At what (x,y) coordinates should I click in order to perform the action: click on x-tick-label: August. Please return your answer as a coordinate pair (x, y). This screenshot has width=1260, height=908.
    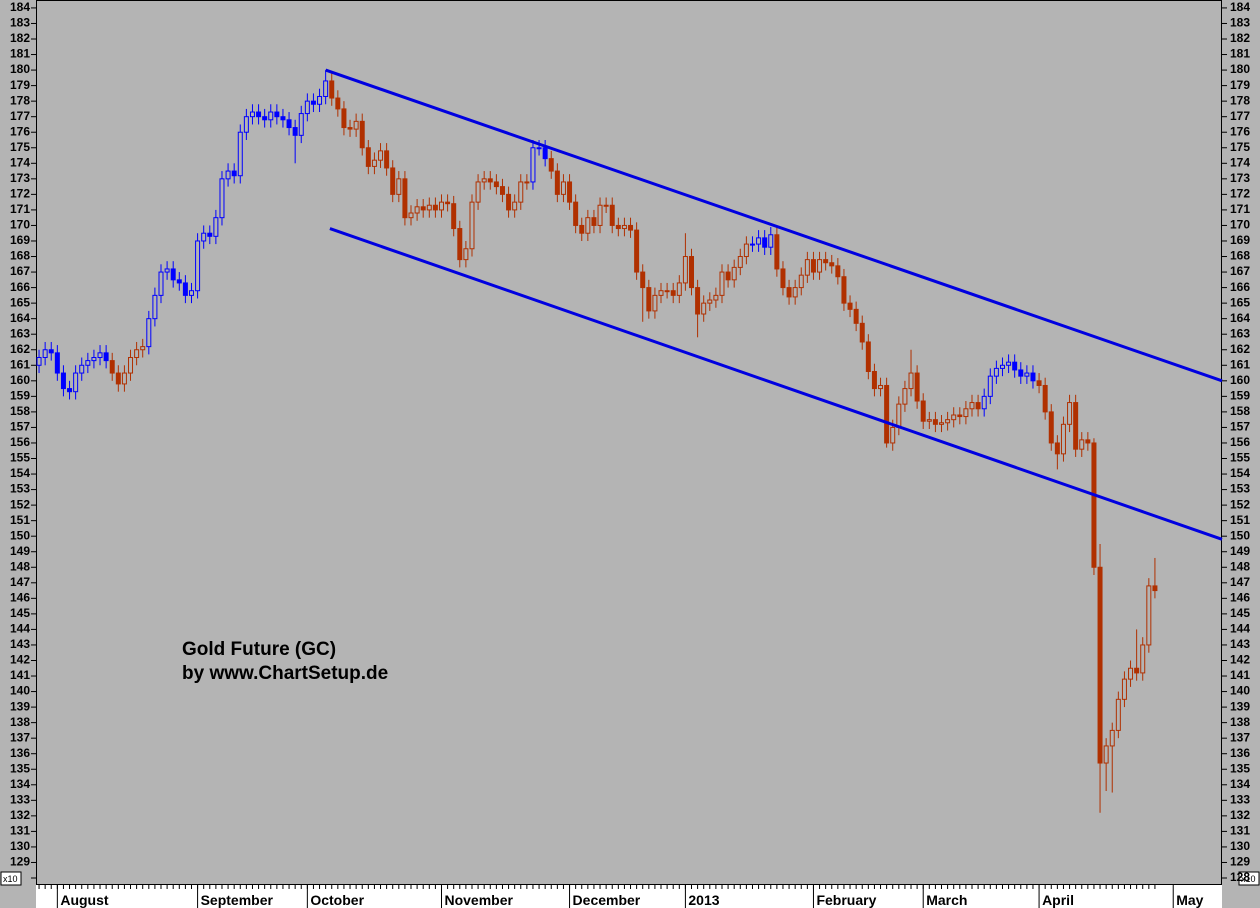
    Looking at the image, I should click on (84, 900).